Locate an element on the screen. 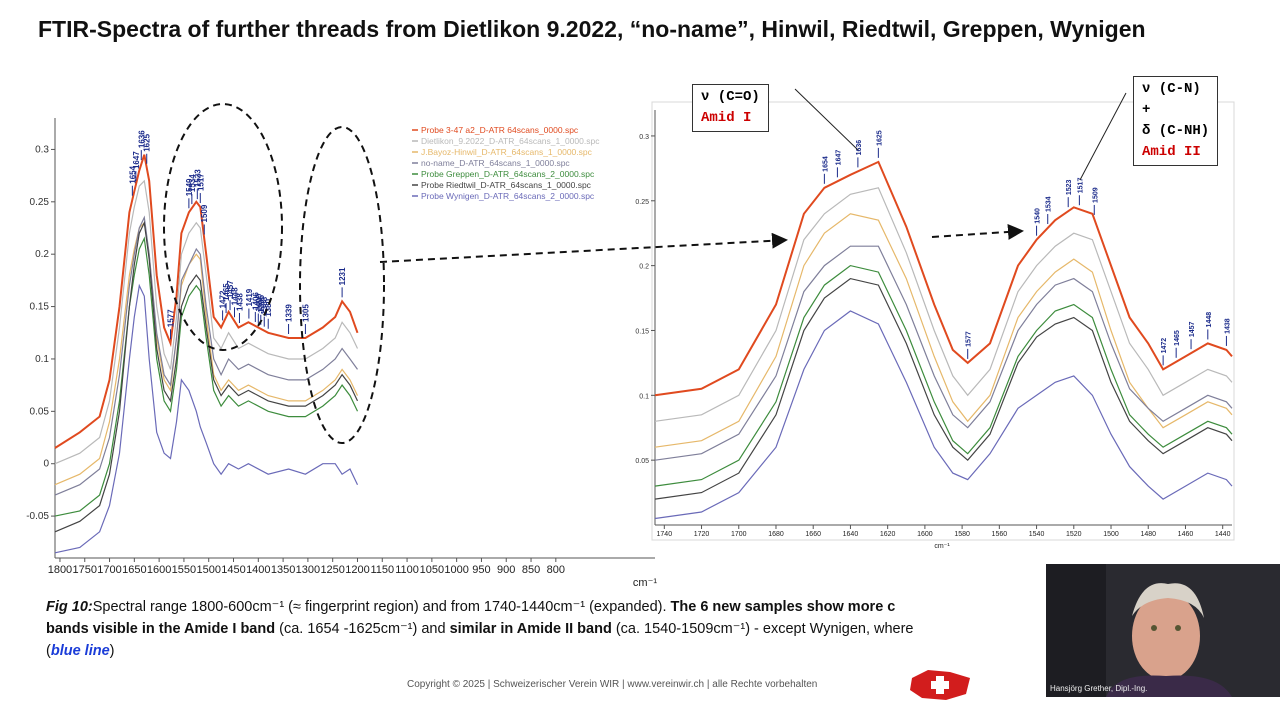  presenter-name: Hansjörg Grether, Dipl.-Ing. is located at coordinates (1099, 688).